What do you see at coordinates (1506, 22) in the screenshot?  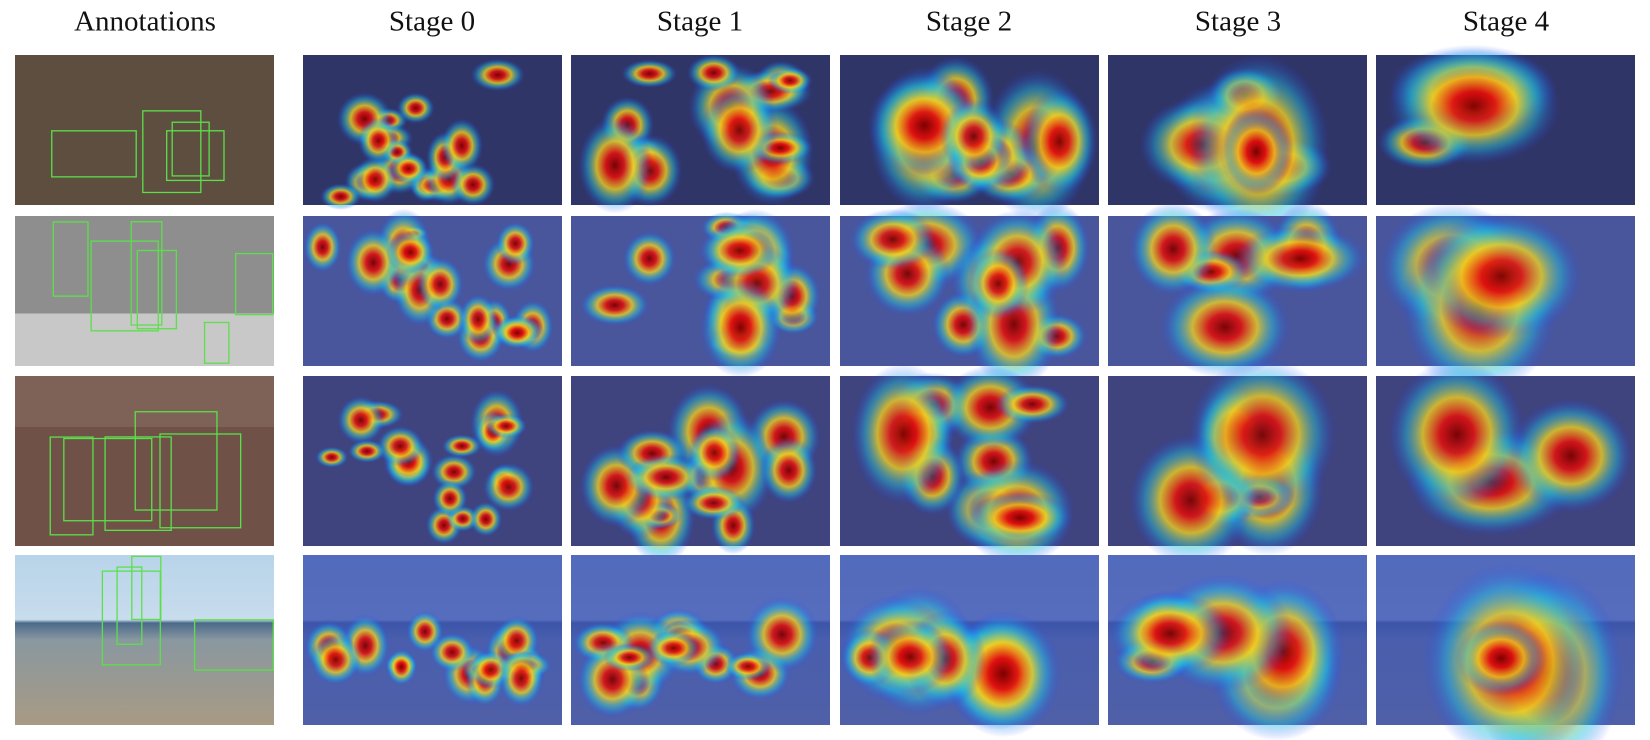 I see `column-header: Stage 4` at bounding box center [1506, 22].